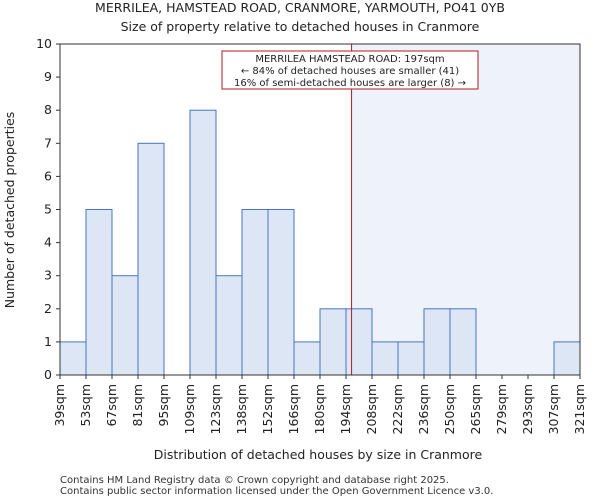  What do you see at coordinates (501, 409) in the screenshot?
I see `x-tick-label: 279sqm` at bounding box center [501, 409].